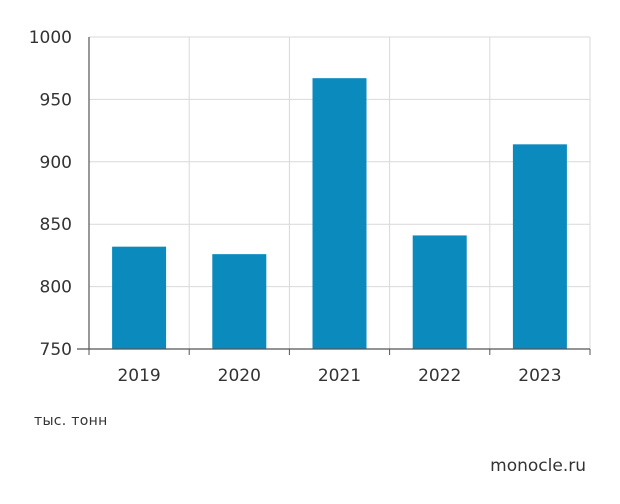 The image size is (620, 504). I want to click on x-tick-labels: 2019 2020 2021 2022 2023, so click(339, 376).